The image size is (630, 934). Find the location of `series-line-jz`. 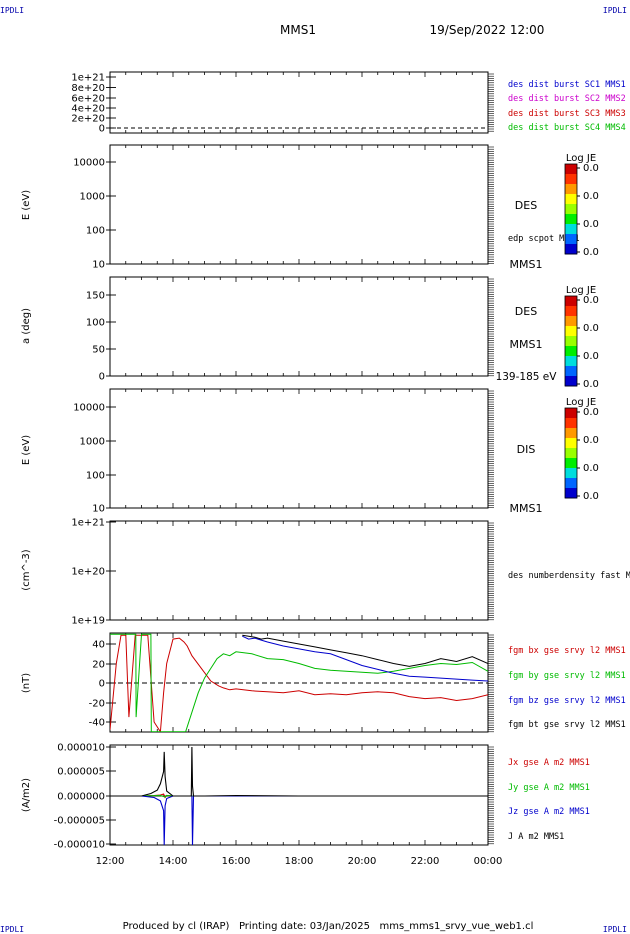

series-line-jz is located at coordinates (299, 820).